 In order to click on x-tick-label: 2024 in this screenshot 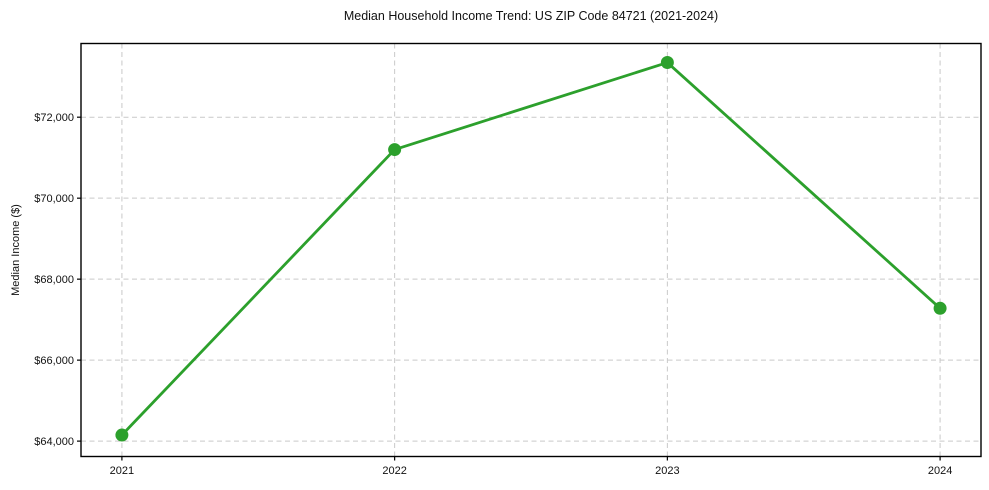, I will do `click(940, 471)`.